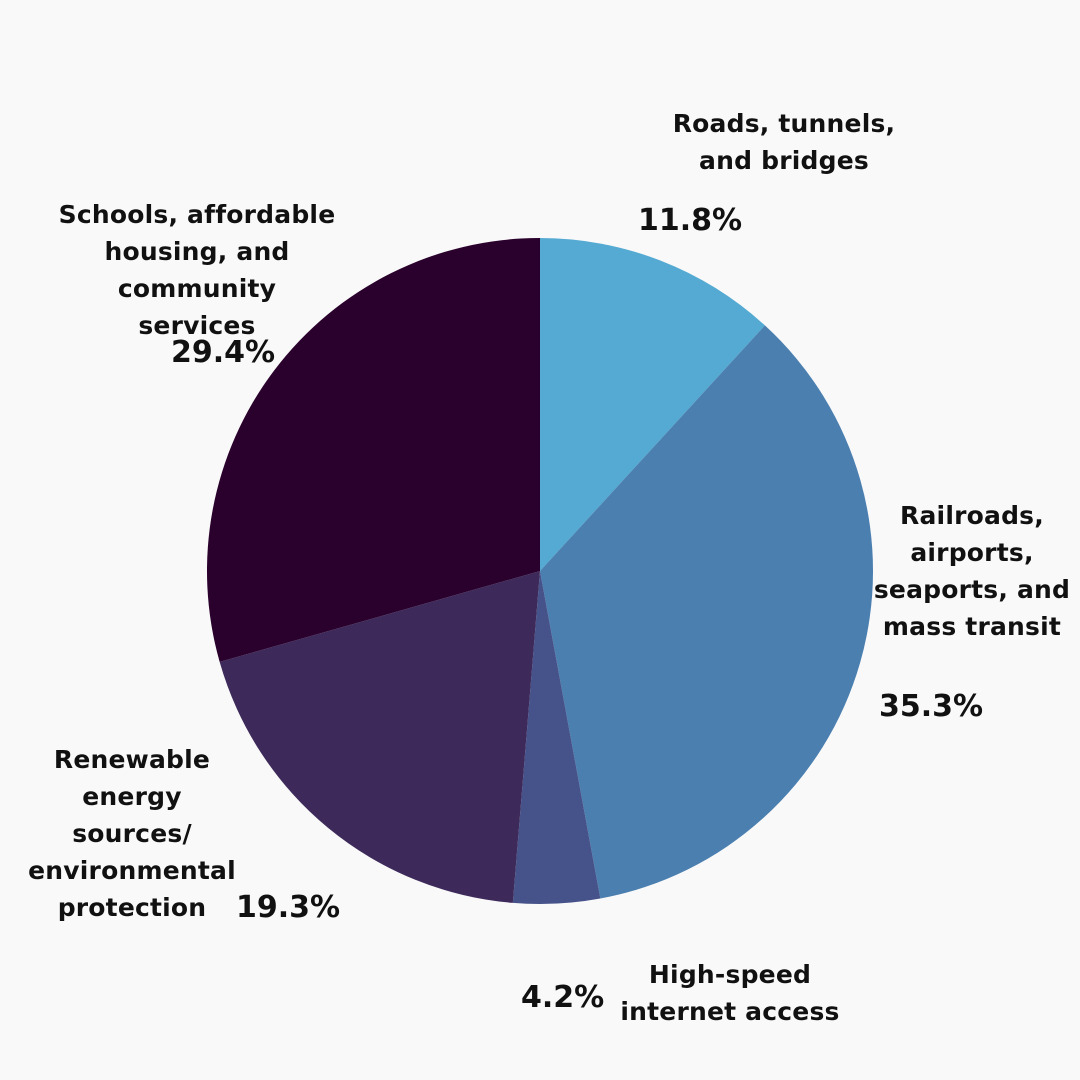  What do you see at coordinates (223, 352) in the screenshot?
I see `slice-value-schools: 29.4%` at bounding box center [223, 352].